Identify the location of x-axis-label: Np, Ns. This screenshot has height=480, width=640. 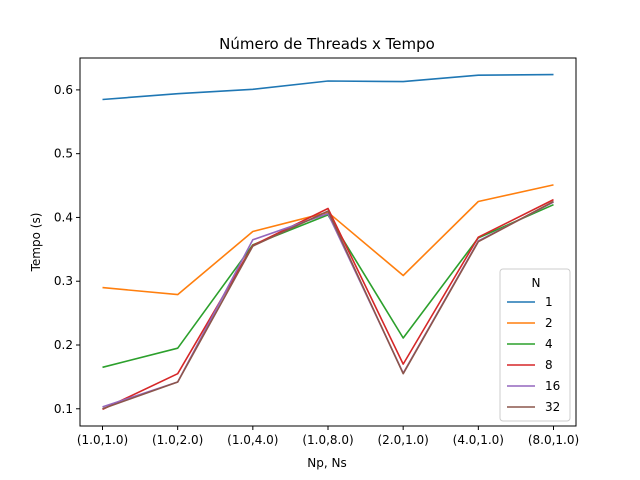
(326, 463).